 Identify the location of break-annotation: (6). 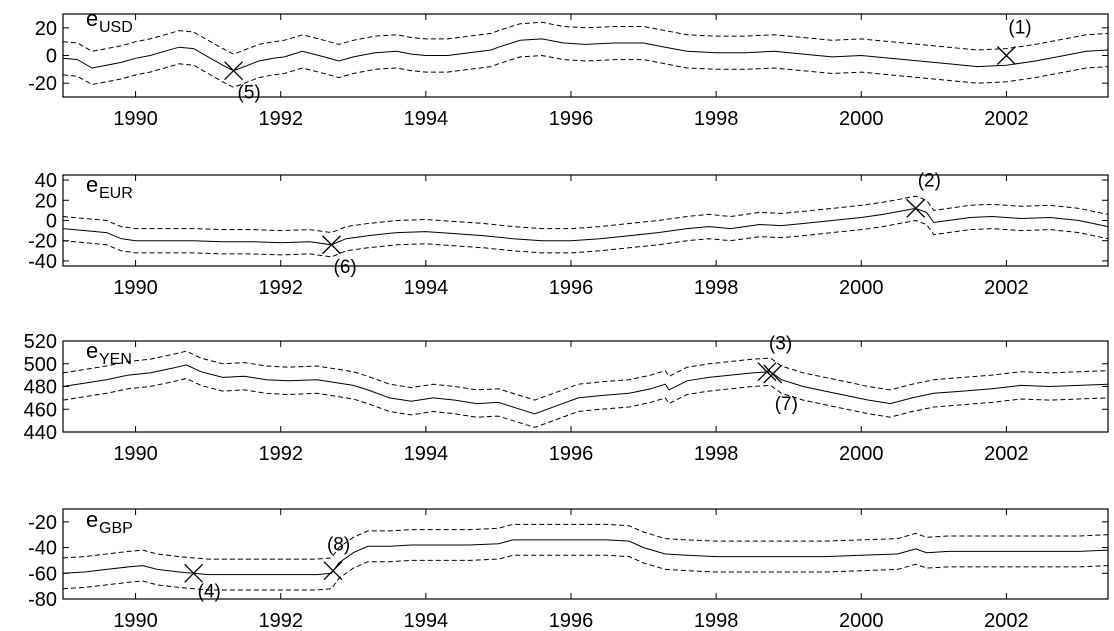
(345, 267).